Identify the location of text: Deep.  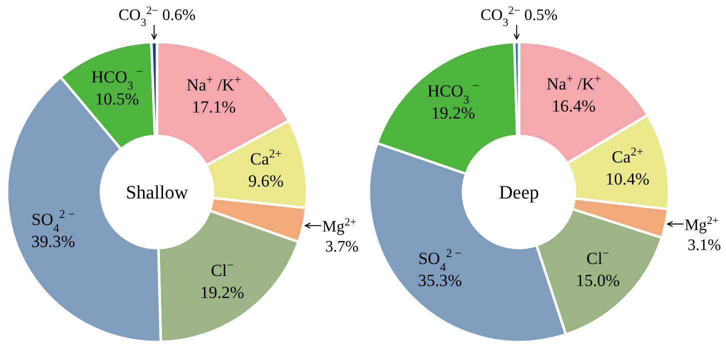
(519, 193).